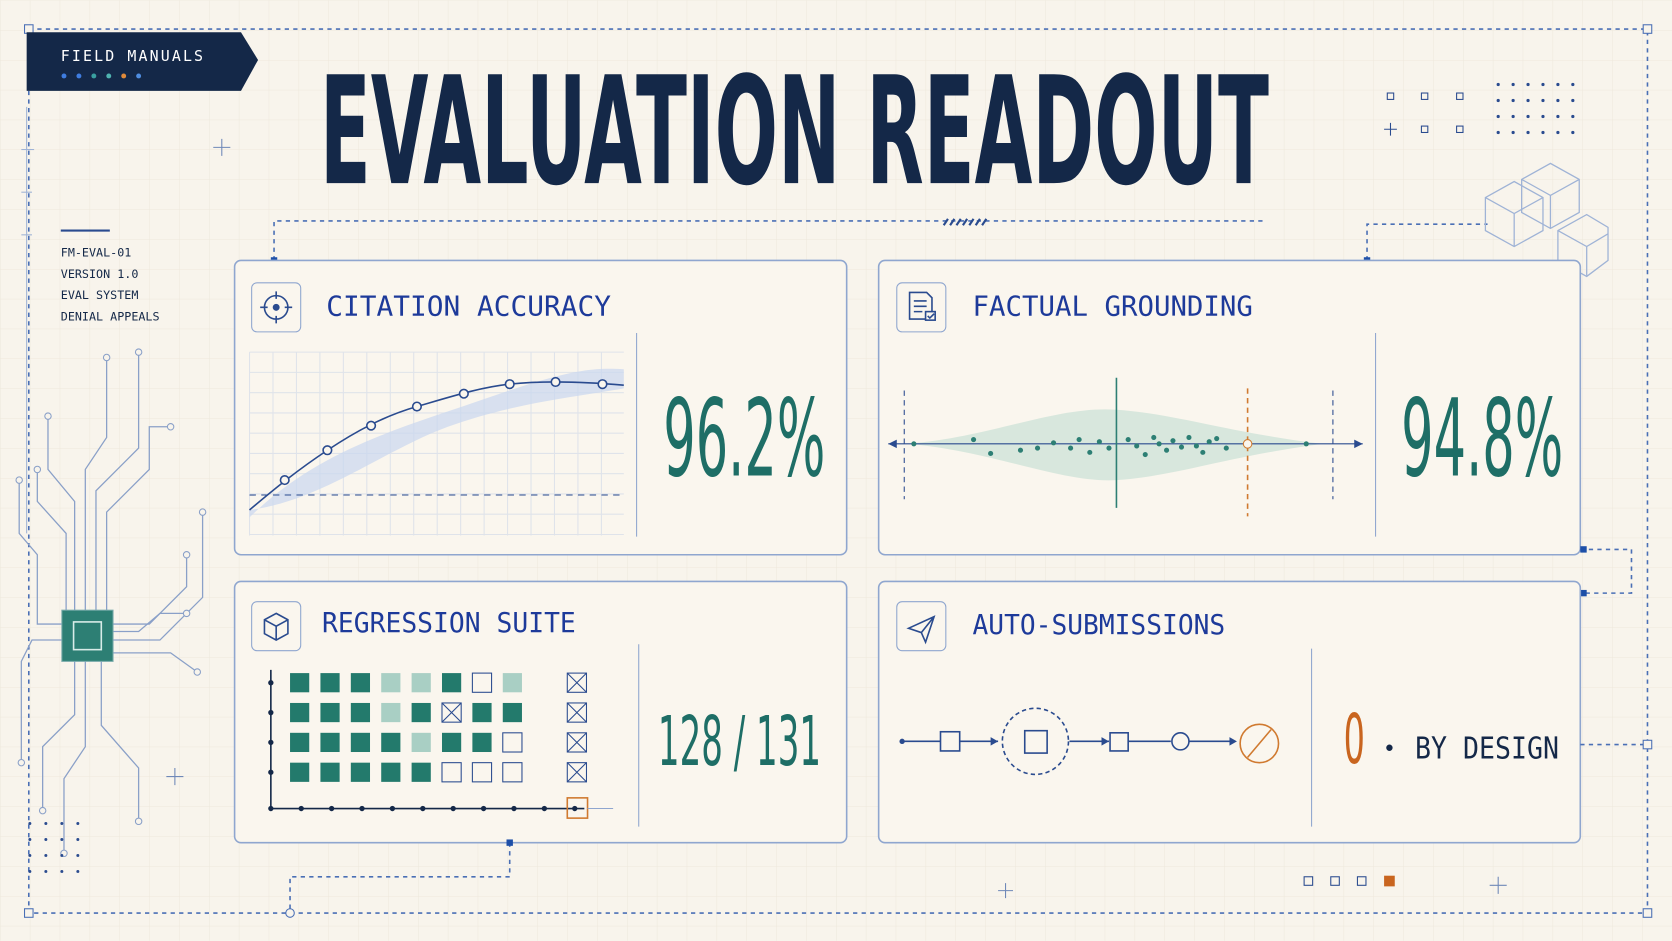  I want to click on badge-dots, so click(101, 76).